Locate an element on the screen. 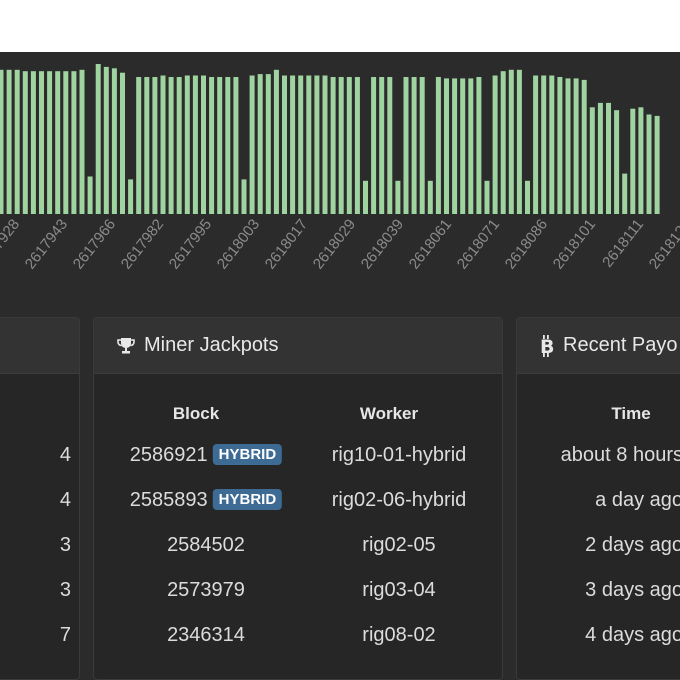 This screenshot has height=680, width=680. miner-jackpots-header: Miner Jackpots is located at coordinates (298, 346).